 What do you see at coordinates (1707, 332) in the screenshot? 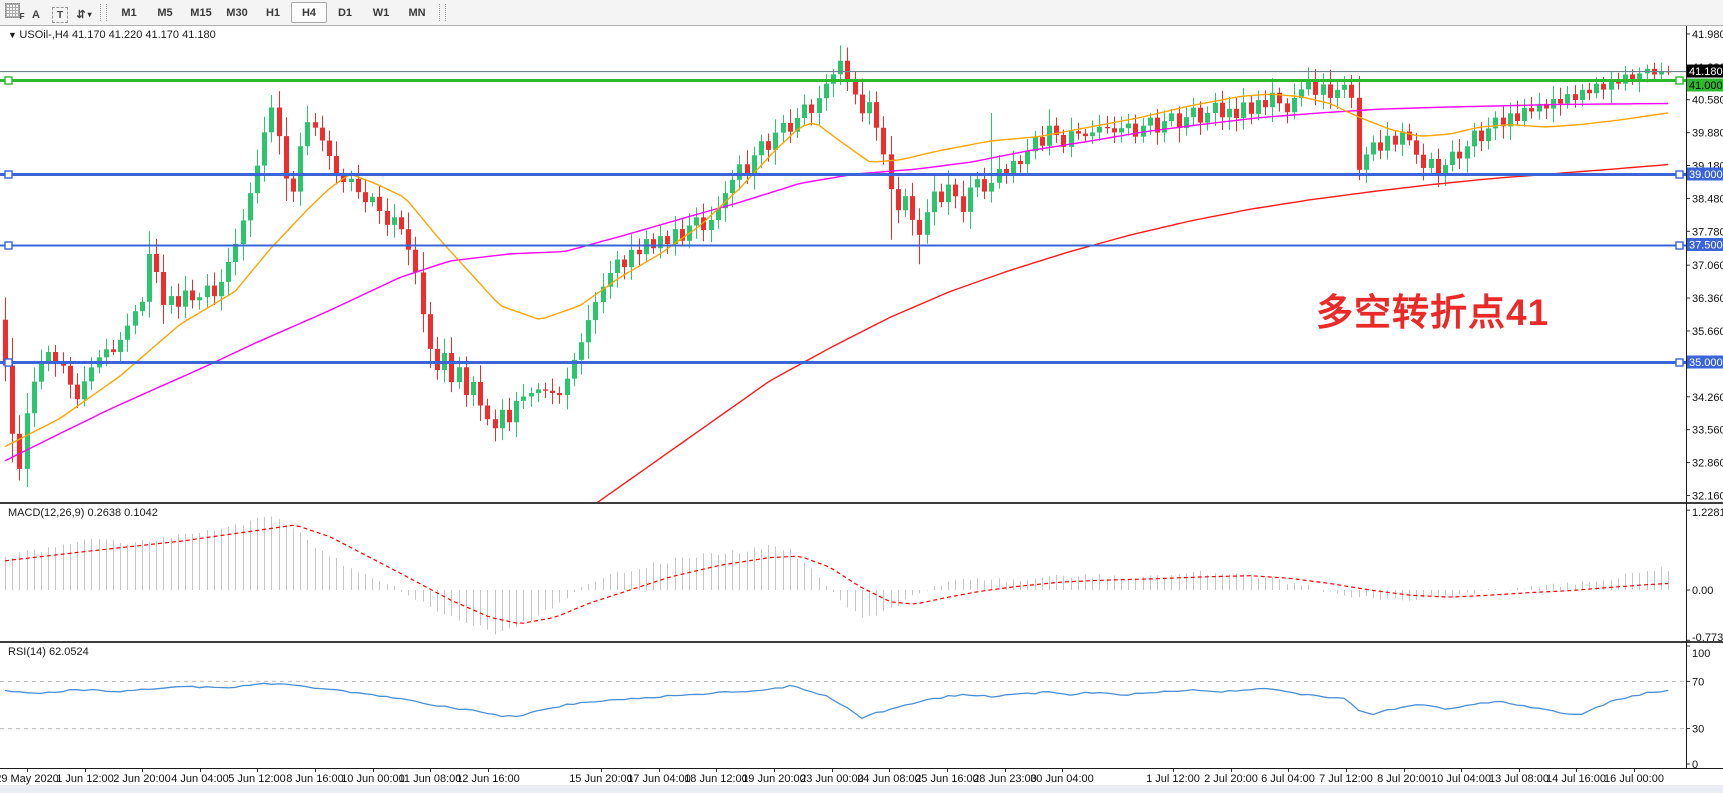
I see `svg-text: 35.660` at bounding box center [1707, 332].